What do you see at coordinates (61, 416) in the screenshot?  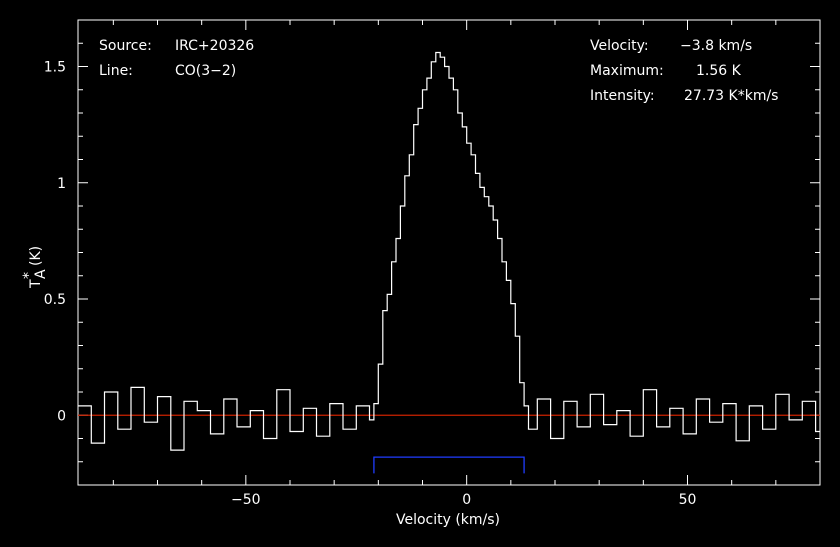 I see `y-tick-label: 0` at bounding box center [61, 416].